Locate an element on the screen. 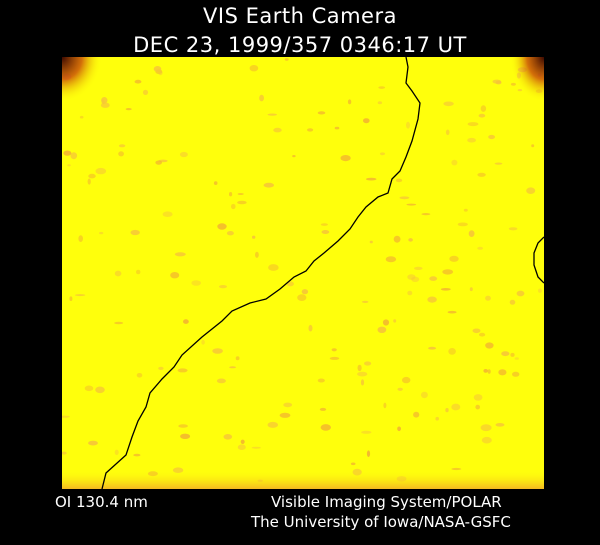  corner-shading-top-right is located at coordinates (527, 79).